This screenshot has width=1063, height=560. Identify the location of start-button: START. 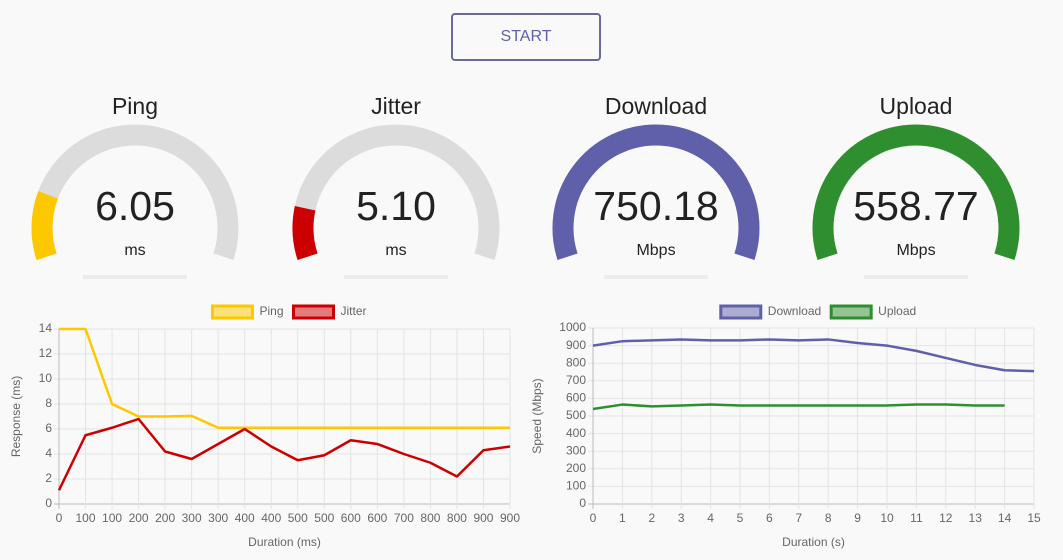
(526, 37).